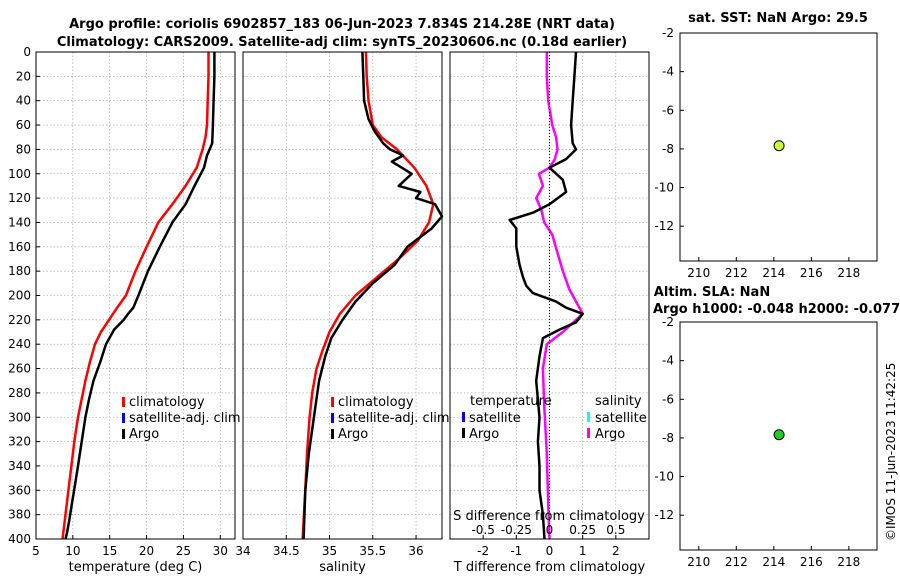 Image resolution: width=900 pixels, height=580 pixels. I want to click on s-tick-label: 0, so click(550, 530).